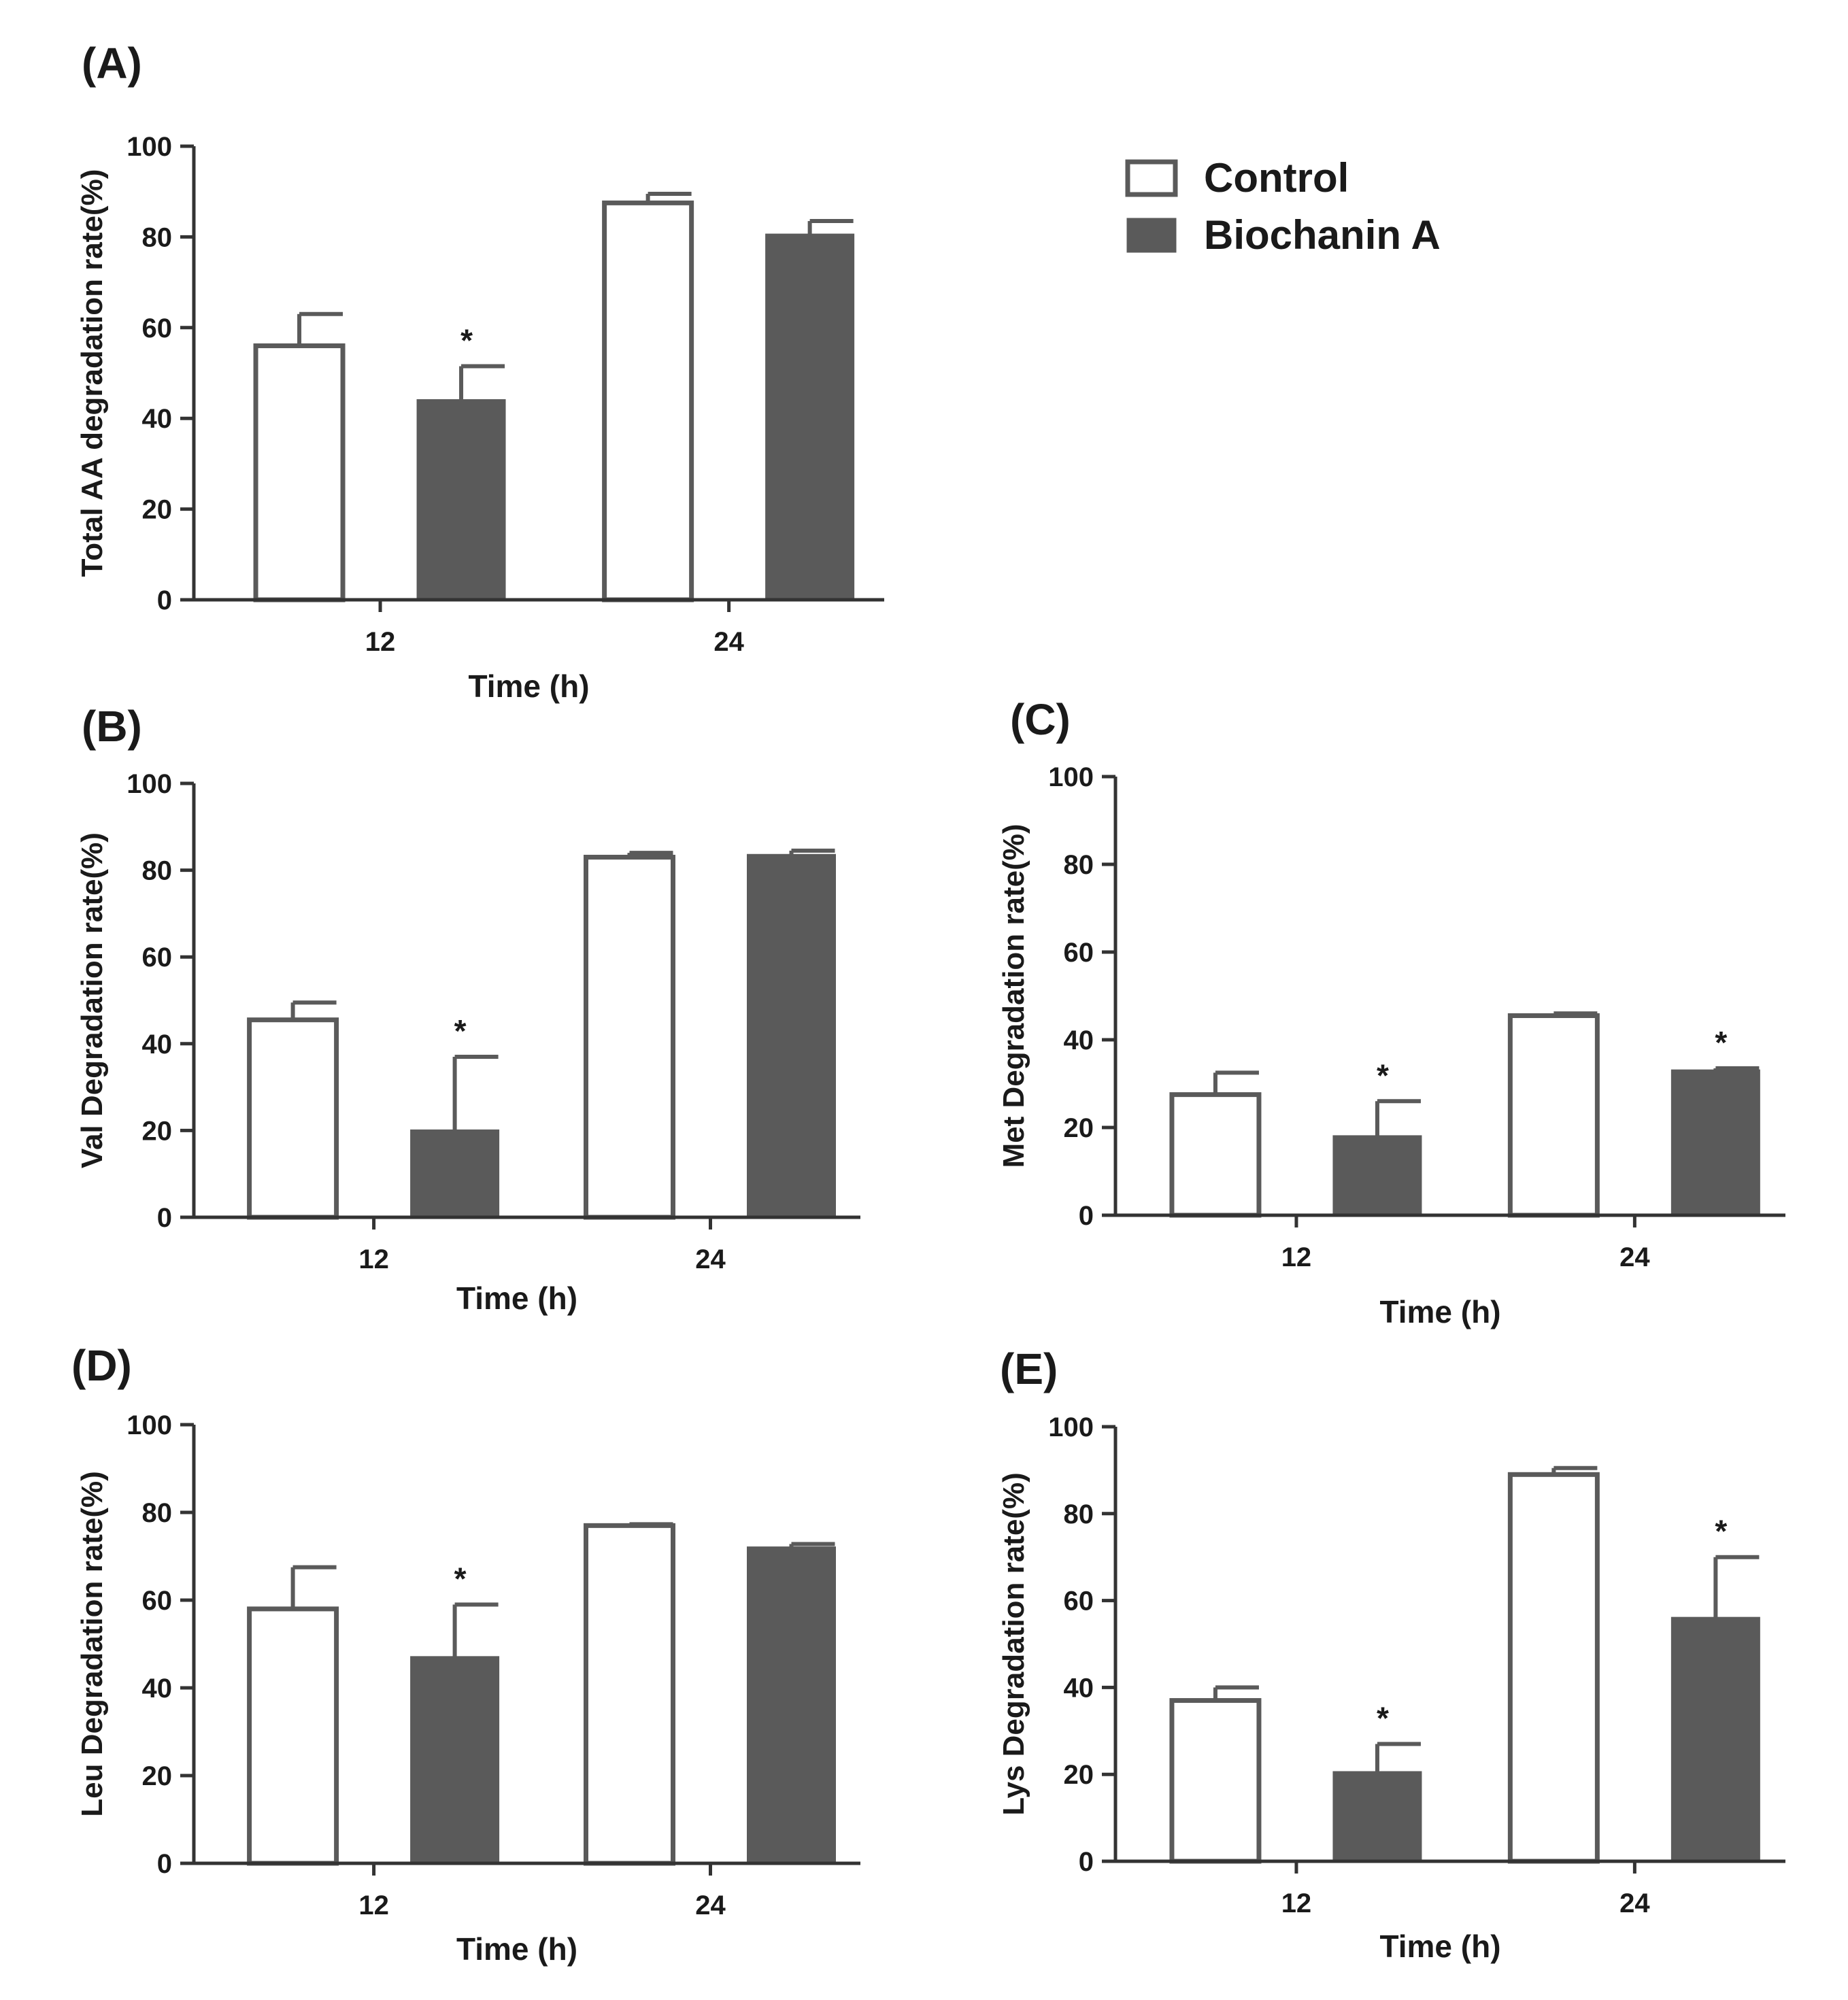 This screenshot has height=2000, width=1848. Describe the element at coordinates (1013, 1643) in the screenshot. I see `y-axis-title: Lys Degradation rate(%)` at that location.